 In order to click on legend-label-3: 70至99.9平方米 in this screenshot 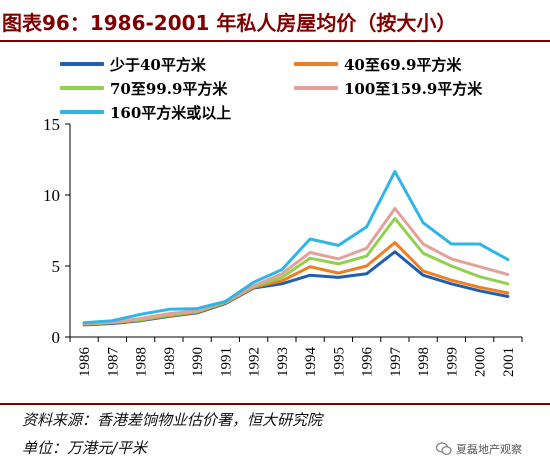, I will do `click(169, 88)`.